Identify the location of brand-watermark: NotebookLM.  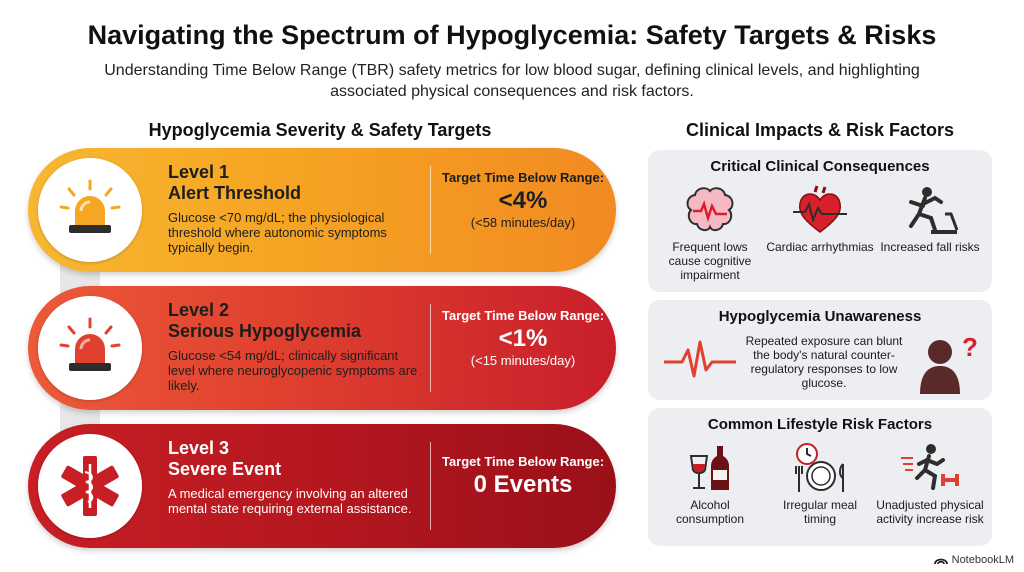
(973, 560).